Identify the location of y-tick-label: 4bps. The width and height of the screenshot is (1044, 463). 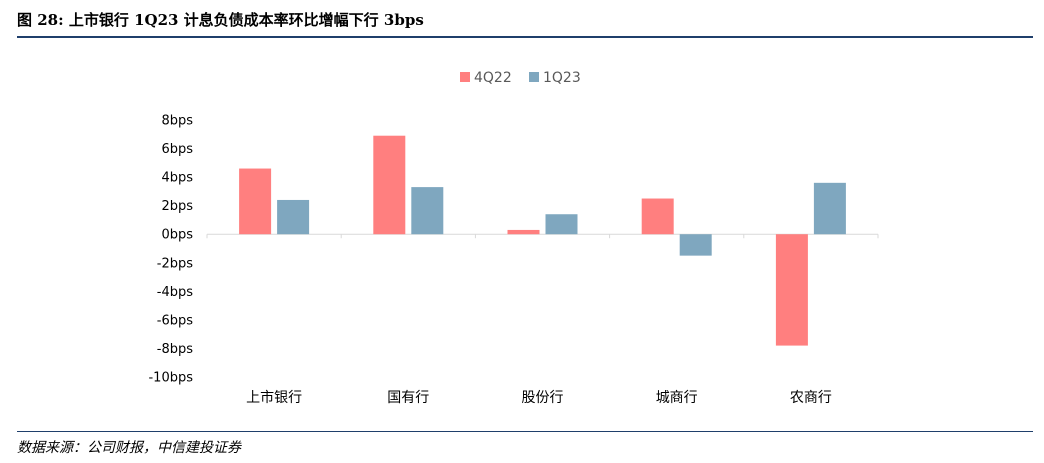
(177, 178).